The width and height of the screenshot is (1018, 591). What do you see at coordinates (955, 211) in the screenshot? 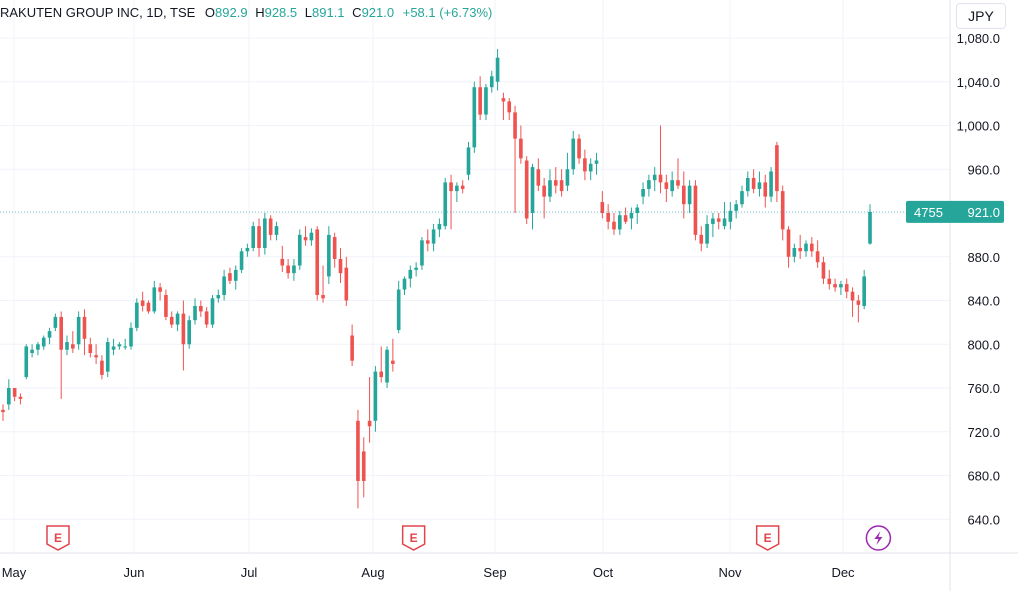
I see `last-price-tag-background` at bounding box center [955, 211].